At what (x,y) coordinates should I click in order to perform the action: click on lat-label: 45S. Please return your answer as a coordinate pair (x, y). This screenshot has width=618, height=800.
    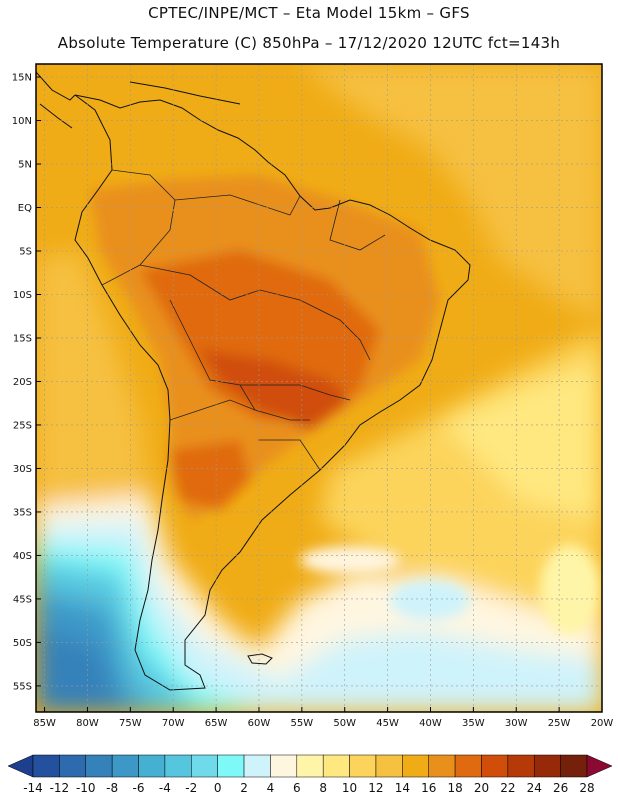
    Looking at the image, I should click on (22, 599).